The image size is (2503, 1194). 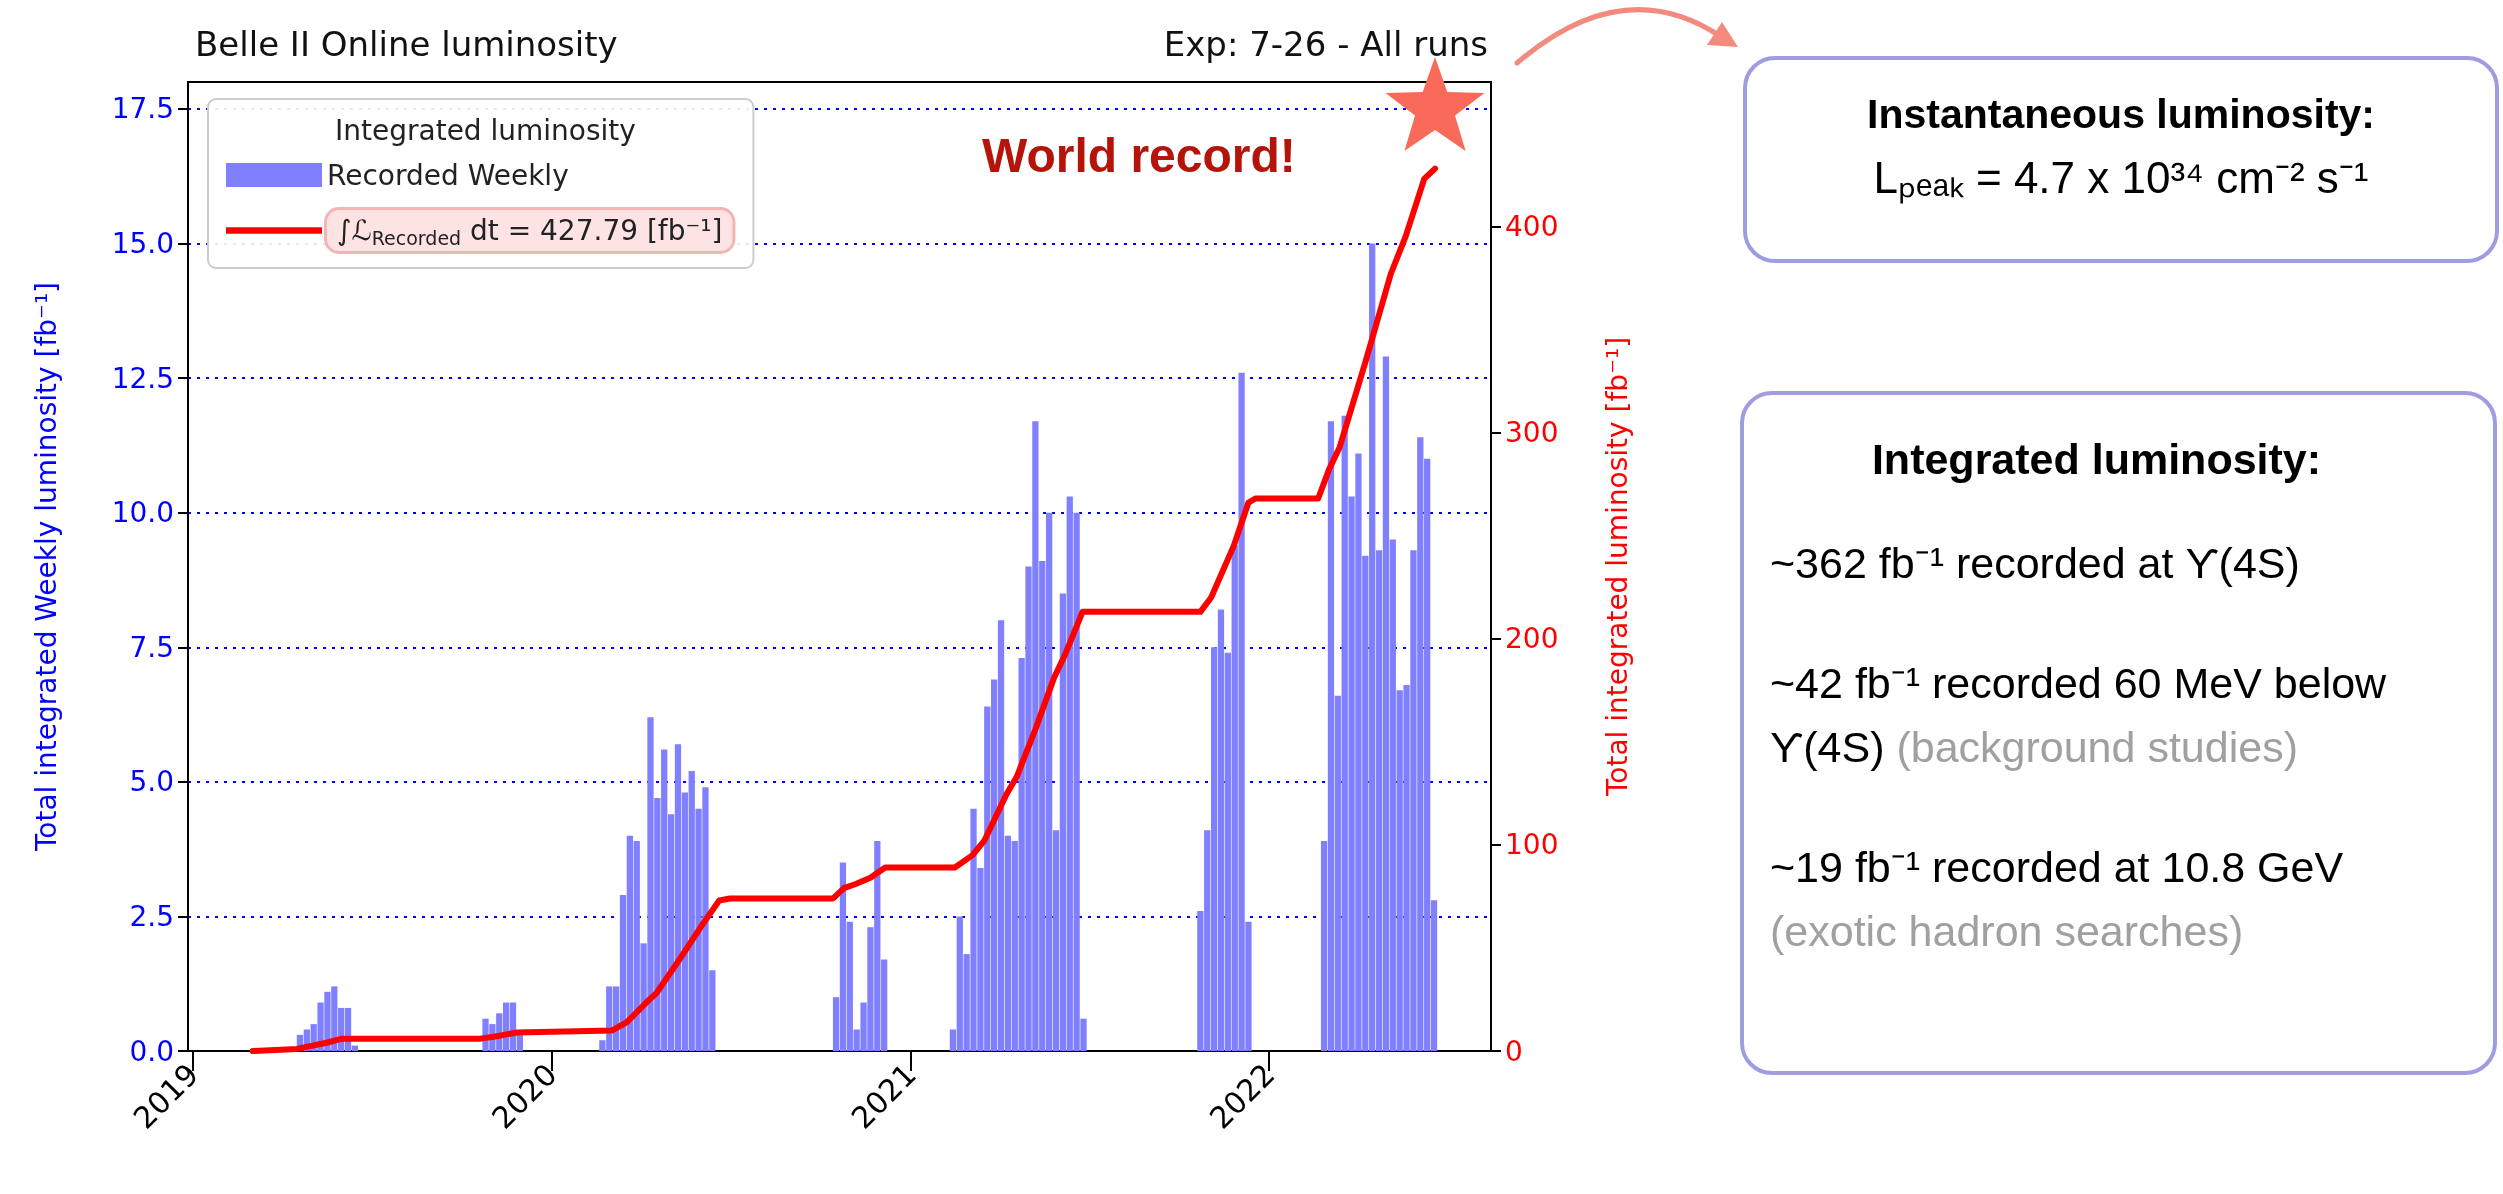 What do you see at coordinates (151, 782) in the screenshot?
I see `y-tick-label: 5.0` at bounding box center [151, 782].